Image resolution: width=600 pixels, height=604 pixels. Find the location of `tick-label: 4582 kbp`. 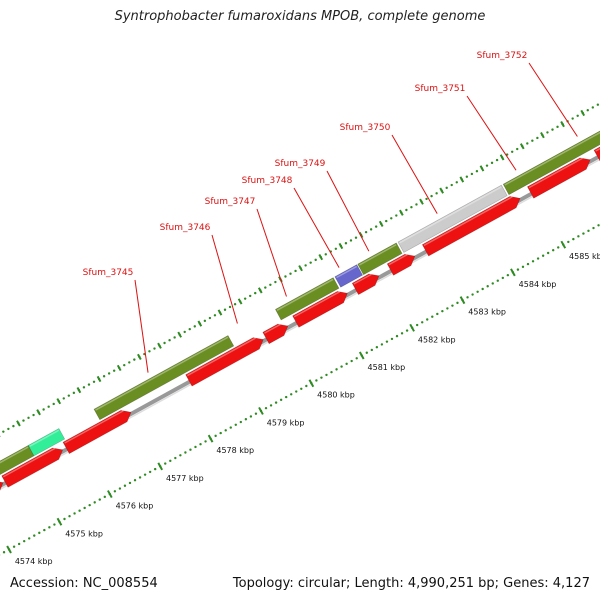

tick-label: 4582 kbp is located at coordinates (437, 339).